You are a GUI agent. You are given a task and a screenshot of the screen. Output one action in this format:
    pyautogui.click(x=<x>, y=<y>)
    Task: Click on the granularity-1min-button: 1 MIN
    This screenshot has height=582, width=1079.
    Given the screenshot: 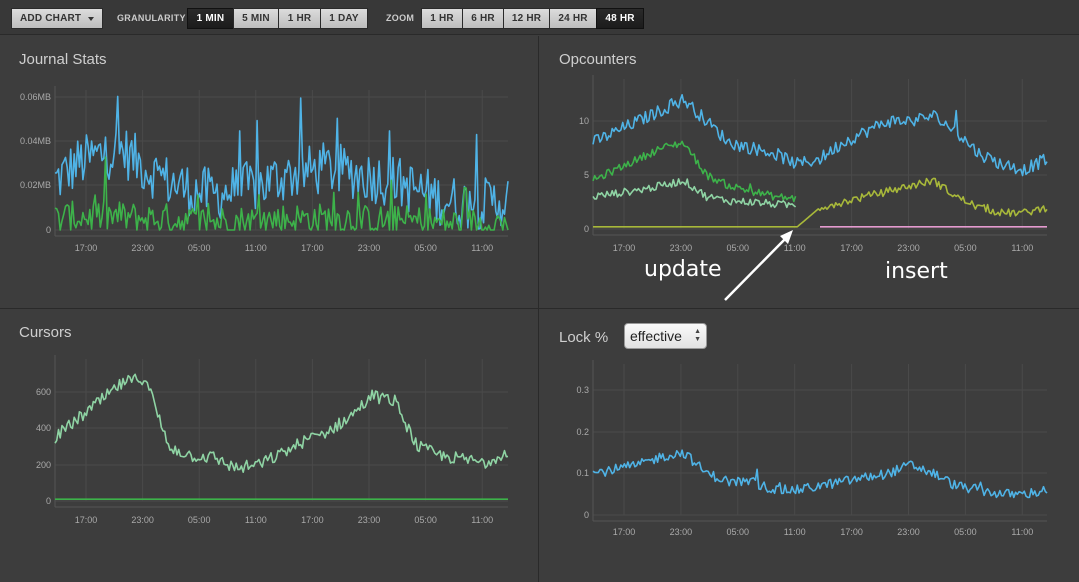 What is the action you would take?
    pyautogui.click(x=210, y=18)
    